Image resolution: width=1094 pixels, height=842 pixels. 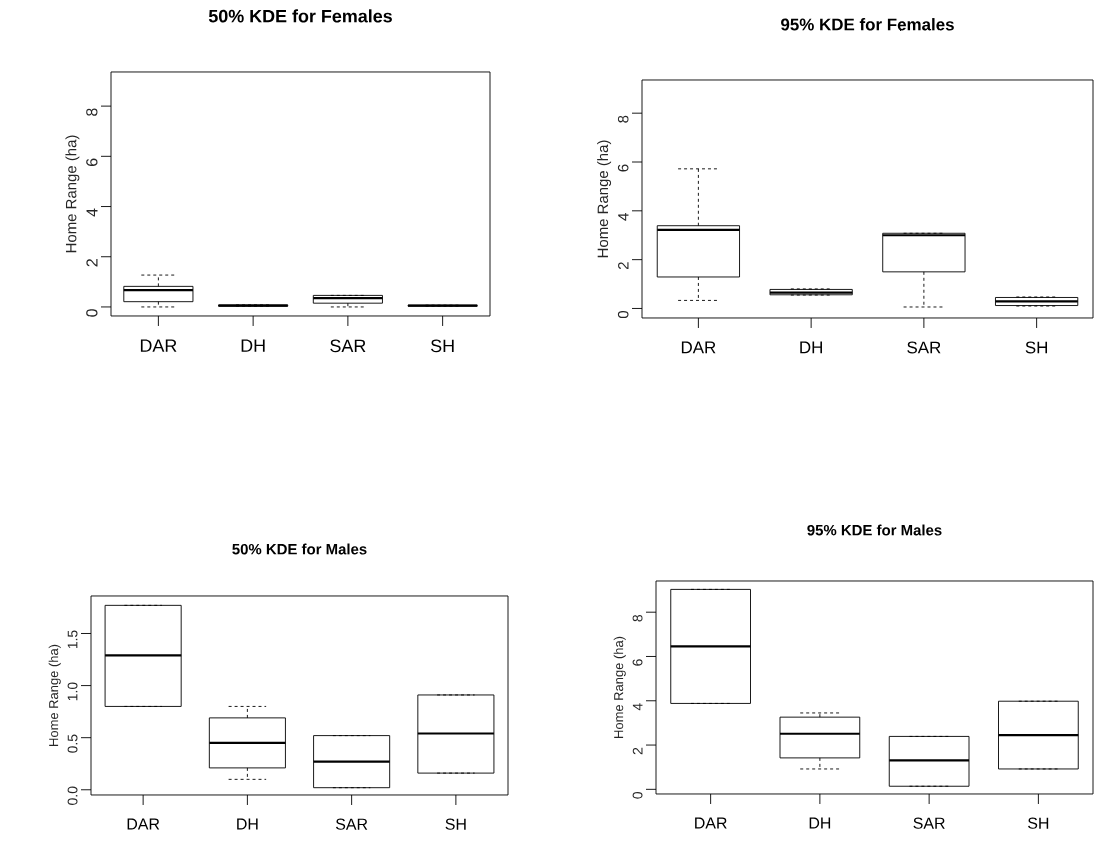 What do you see at coordinates (72, 639) in the screenshot?
I see `y-tick-label: 1.5` at bounding box center [72, 639].